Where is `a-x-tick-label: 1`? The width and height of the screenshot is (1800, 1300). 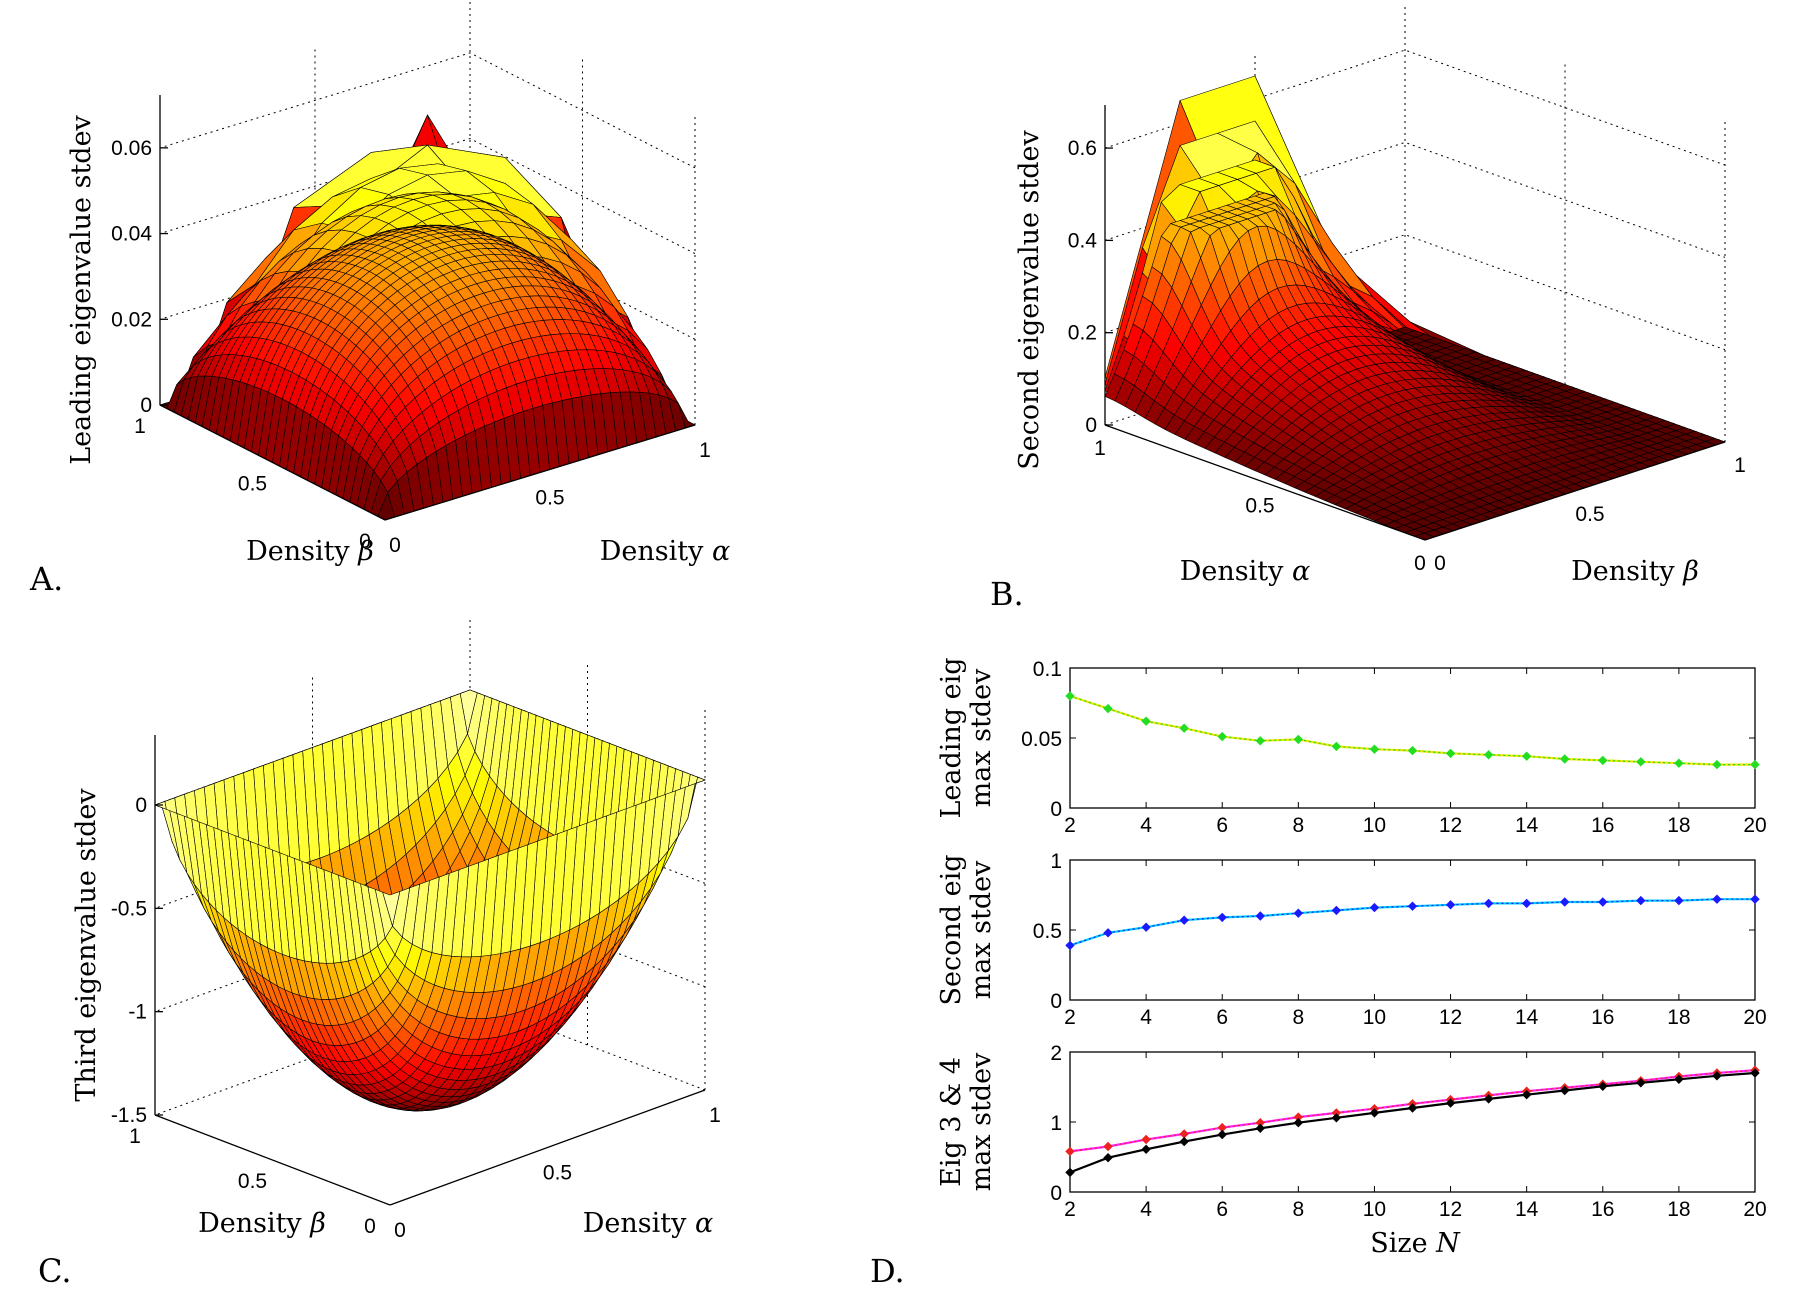
a-x-tick-label: 1 is located at coordinates (705, 450).